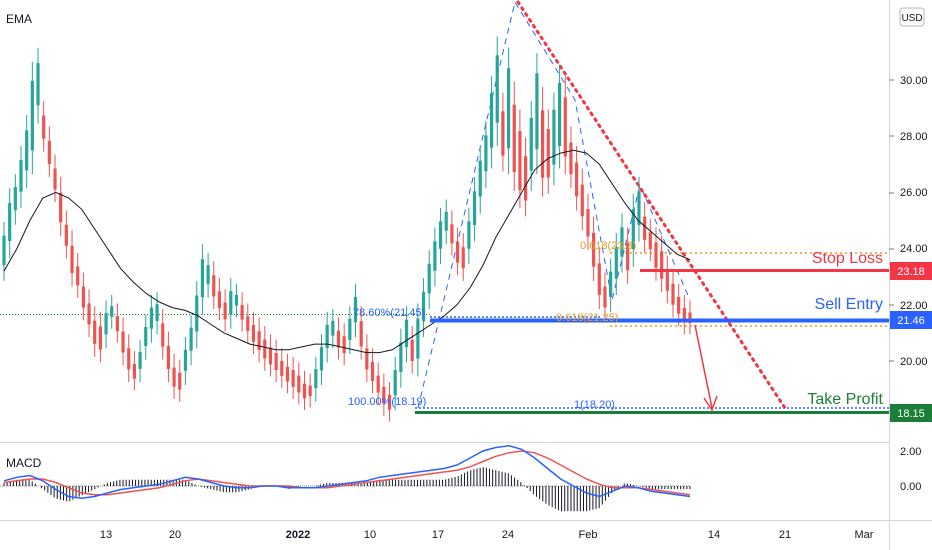  What do you see at coordinates (914, 306) in the screenshot?
I see `price-tick: 22.00` at bounding box center [914, 306].